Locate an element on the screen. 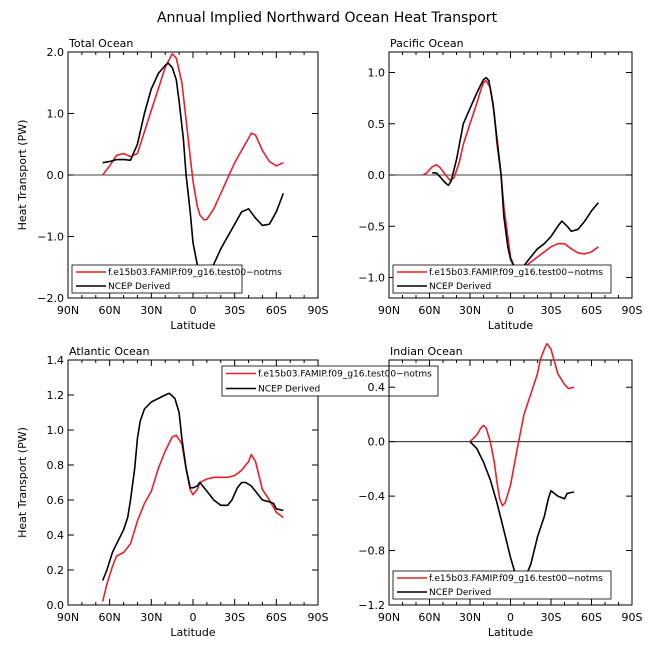 This screenshot has width=654, height=655. total-ocean-panel-title: Total Ocean is located at coordinates (100, 43).